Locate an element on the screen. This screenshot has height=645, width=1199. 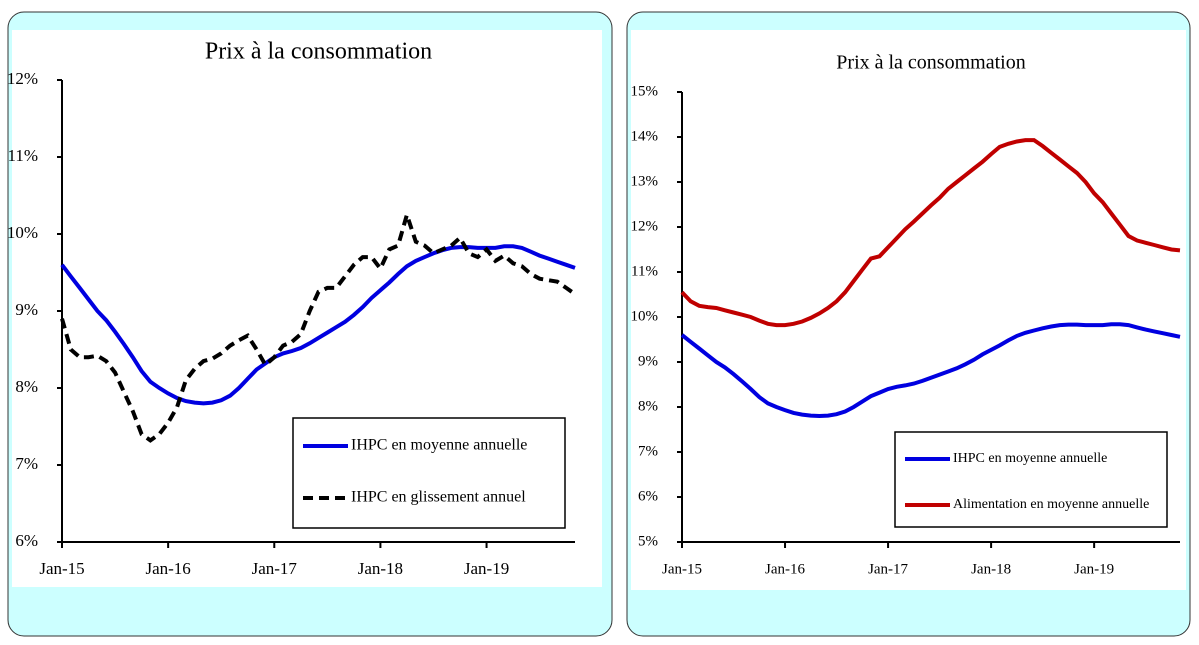
y-tick-label: 5% is located at coordinates (648, 541).